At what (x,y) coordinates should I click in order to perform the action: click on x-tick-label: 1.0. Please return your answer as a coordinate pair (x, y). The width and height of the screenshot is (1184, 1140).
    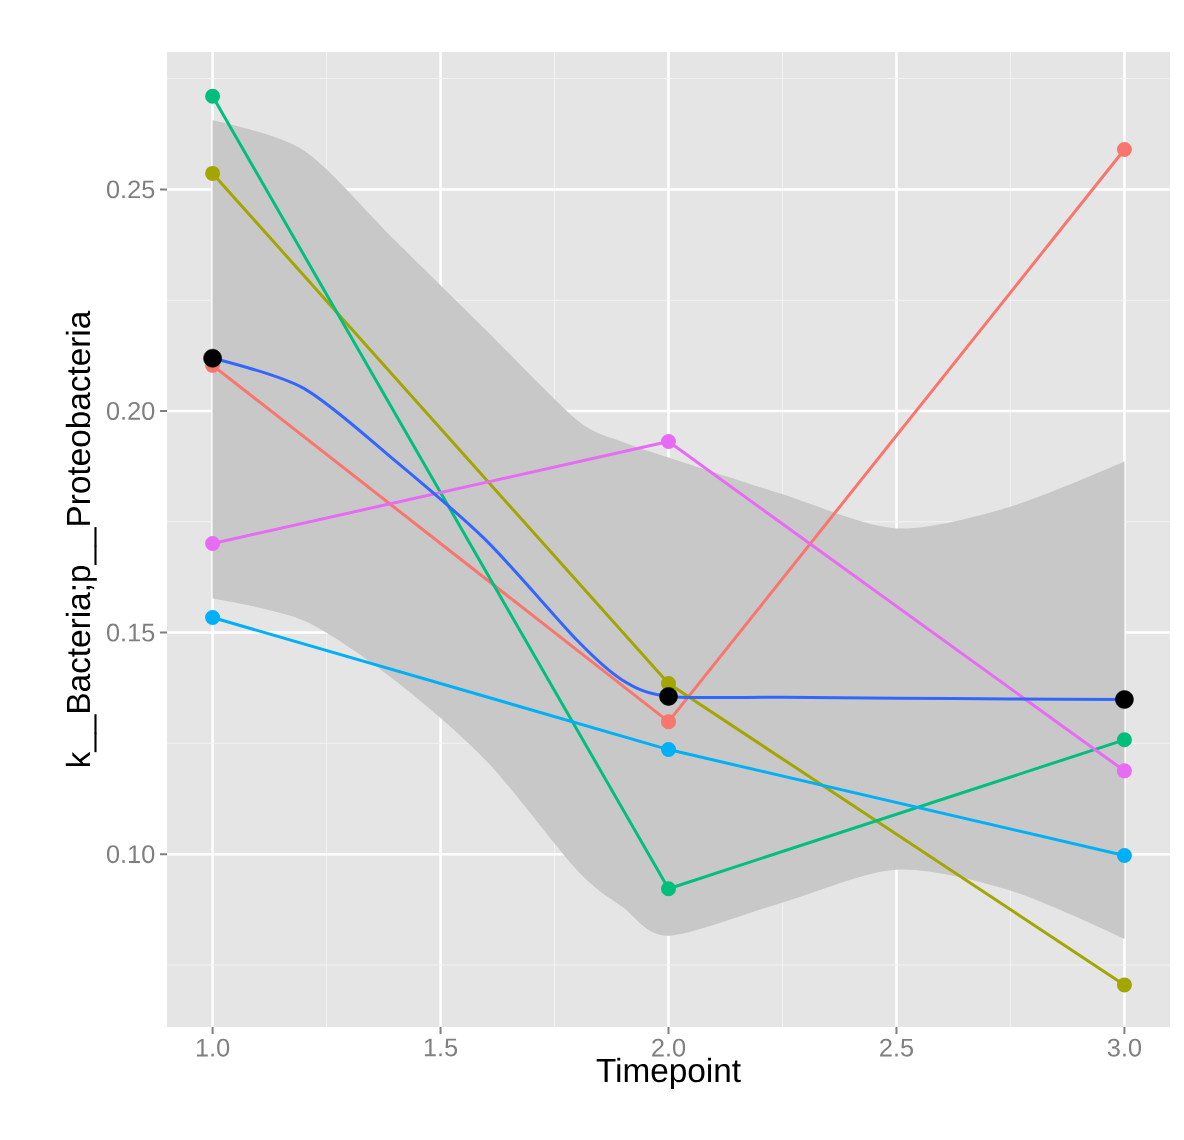
    Looking at the image, I should click on (213, 1047).